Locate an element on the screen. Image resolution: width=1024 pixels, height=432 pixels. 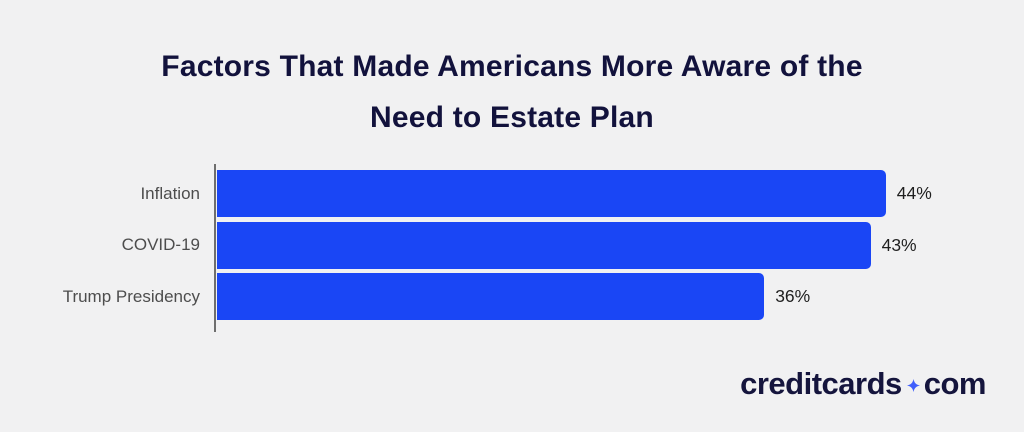
value-label: 44% is located at coordinates (914, 193).